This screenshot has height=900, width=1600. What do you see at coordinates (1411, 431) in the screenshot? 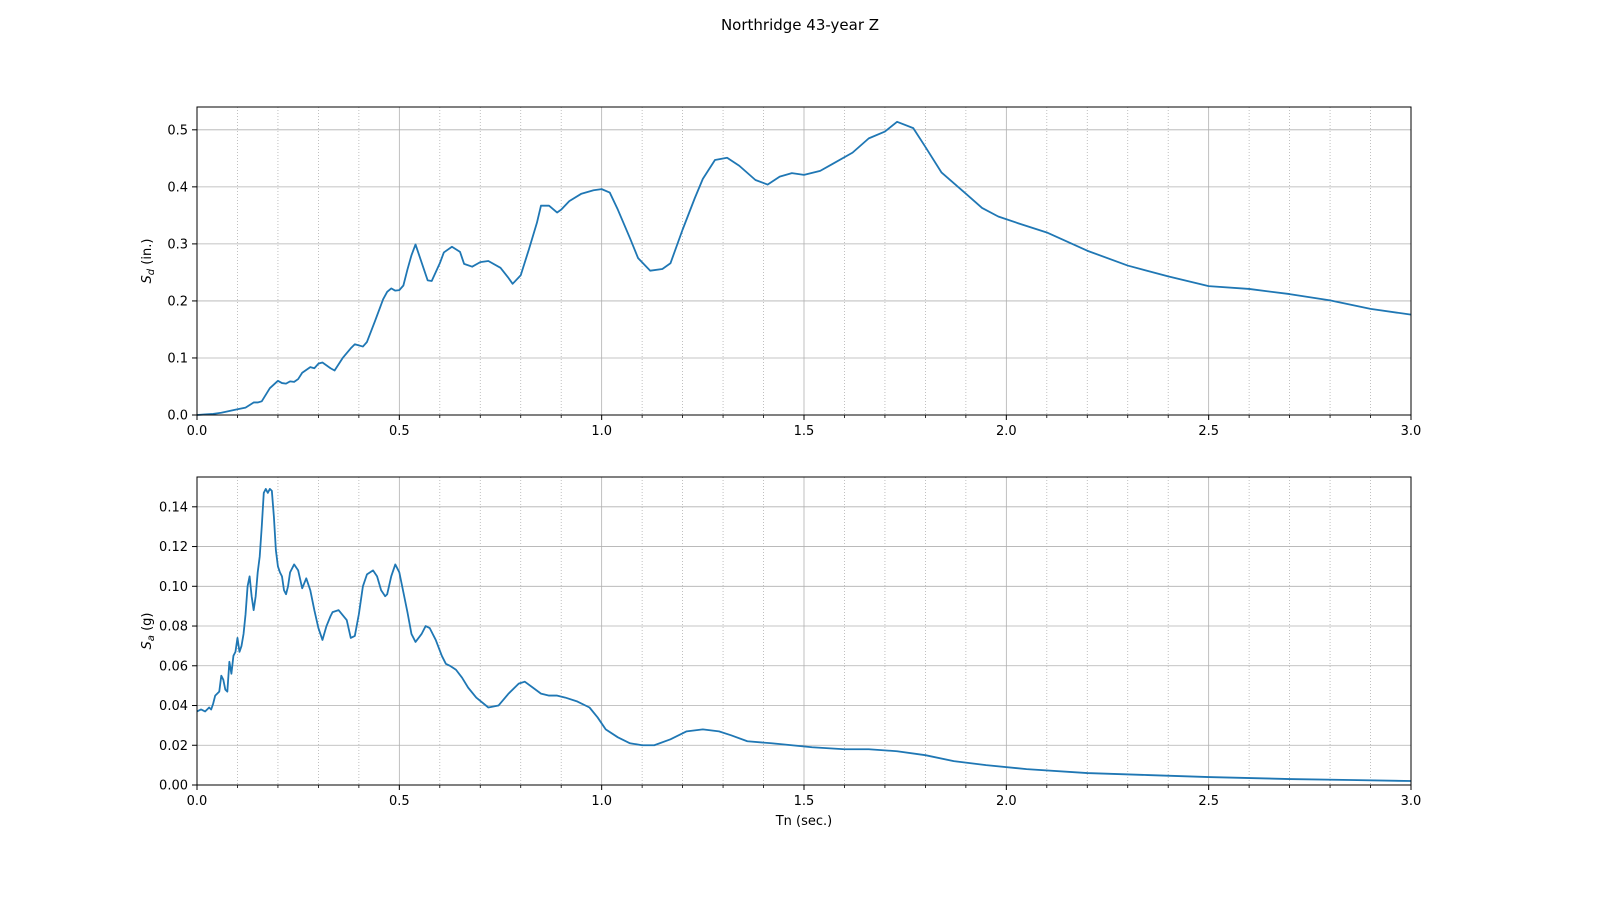
I see `sd-x-tick-label: 3.0` at bounding box center [1411, 431].